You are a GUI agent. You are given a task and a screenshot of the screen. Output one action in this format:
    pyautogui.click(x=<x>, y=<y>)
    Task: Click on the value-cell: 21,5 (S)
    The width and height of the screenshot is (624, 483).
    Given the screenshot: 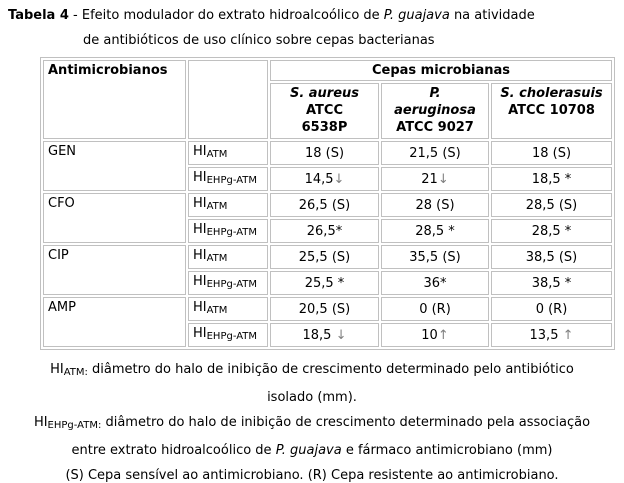 What is the action you would take?
    pyautogui.click(x=435, y=153)
    